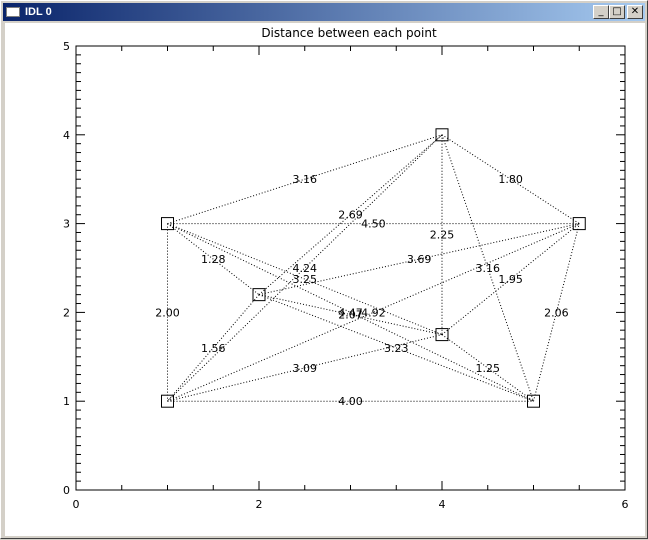  What do you see at coordinates (66, 46) in the screenshot?
I see `y-tick-label: 5` at bounding box center [66, 46].